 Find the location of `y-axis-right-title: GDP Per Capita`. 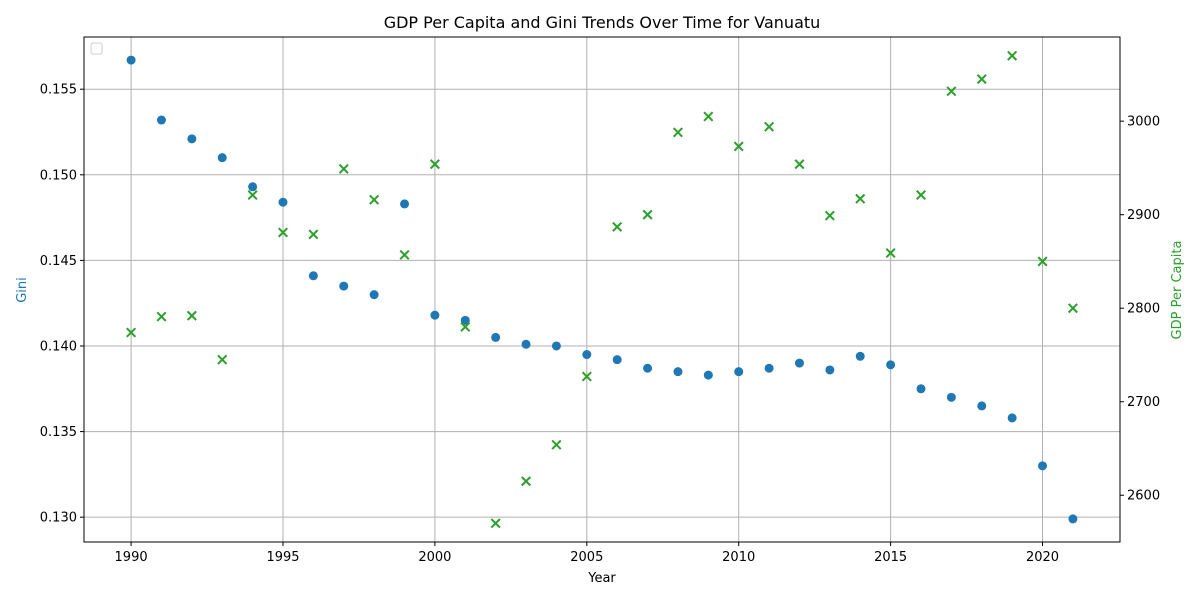

y-axis-right-title: GDP Per Capita is located at coordinates (1177, 290).